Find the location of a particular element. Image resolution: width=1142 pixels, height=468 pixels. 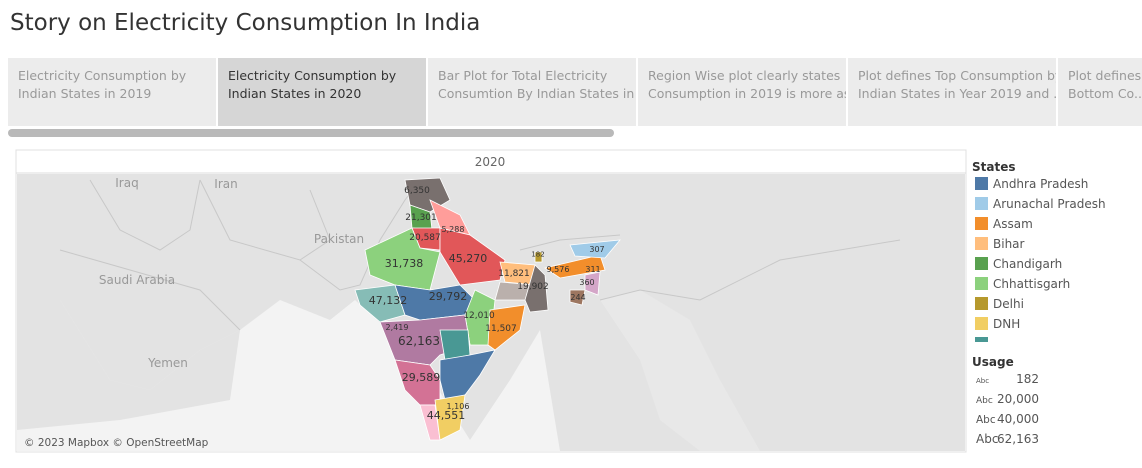

country-label: Saudi Arabia is located at coordinates (137, 280).